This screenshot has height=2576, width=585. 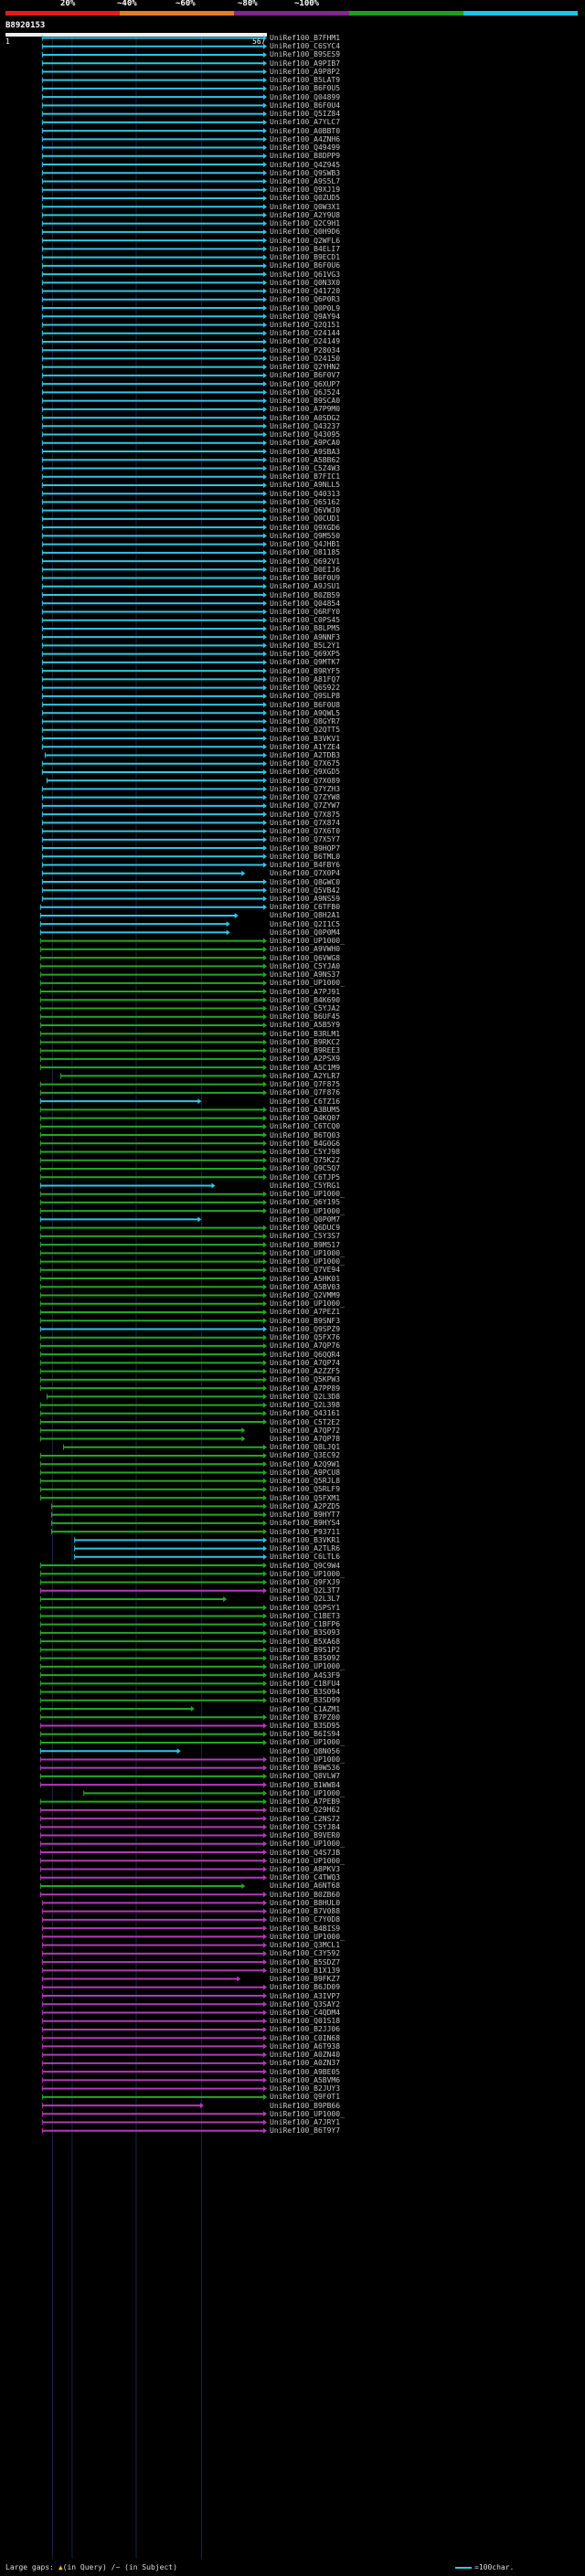 What do you see at coordinates (305, 1421) in the screenshot?
I see `hit-label: UniRef100_C5T2E2` at bounding box center [305, 1421].